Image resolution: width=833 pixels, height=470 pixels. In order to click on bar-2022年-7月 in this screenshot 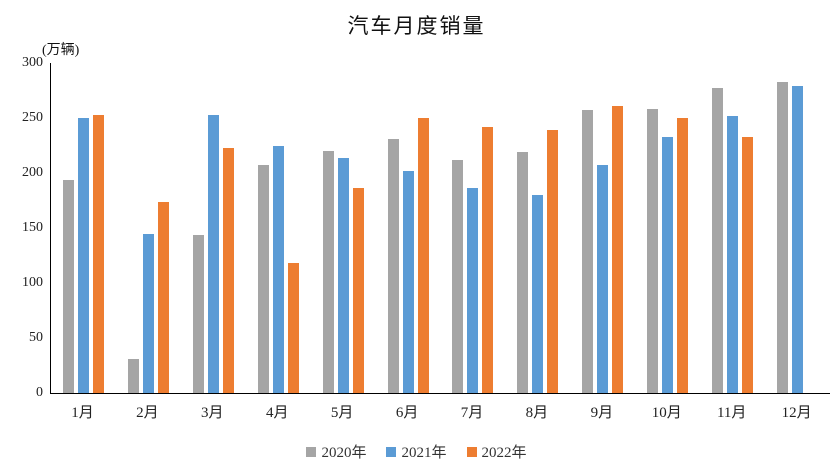, I will do `click(488, 259)`.